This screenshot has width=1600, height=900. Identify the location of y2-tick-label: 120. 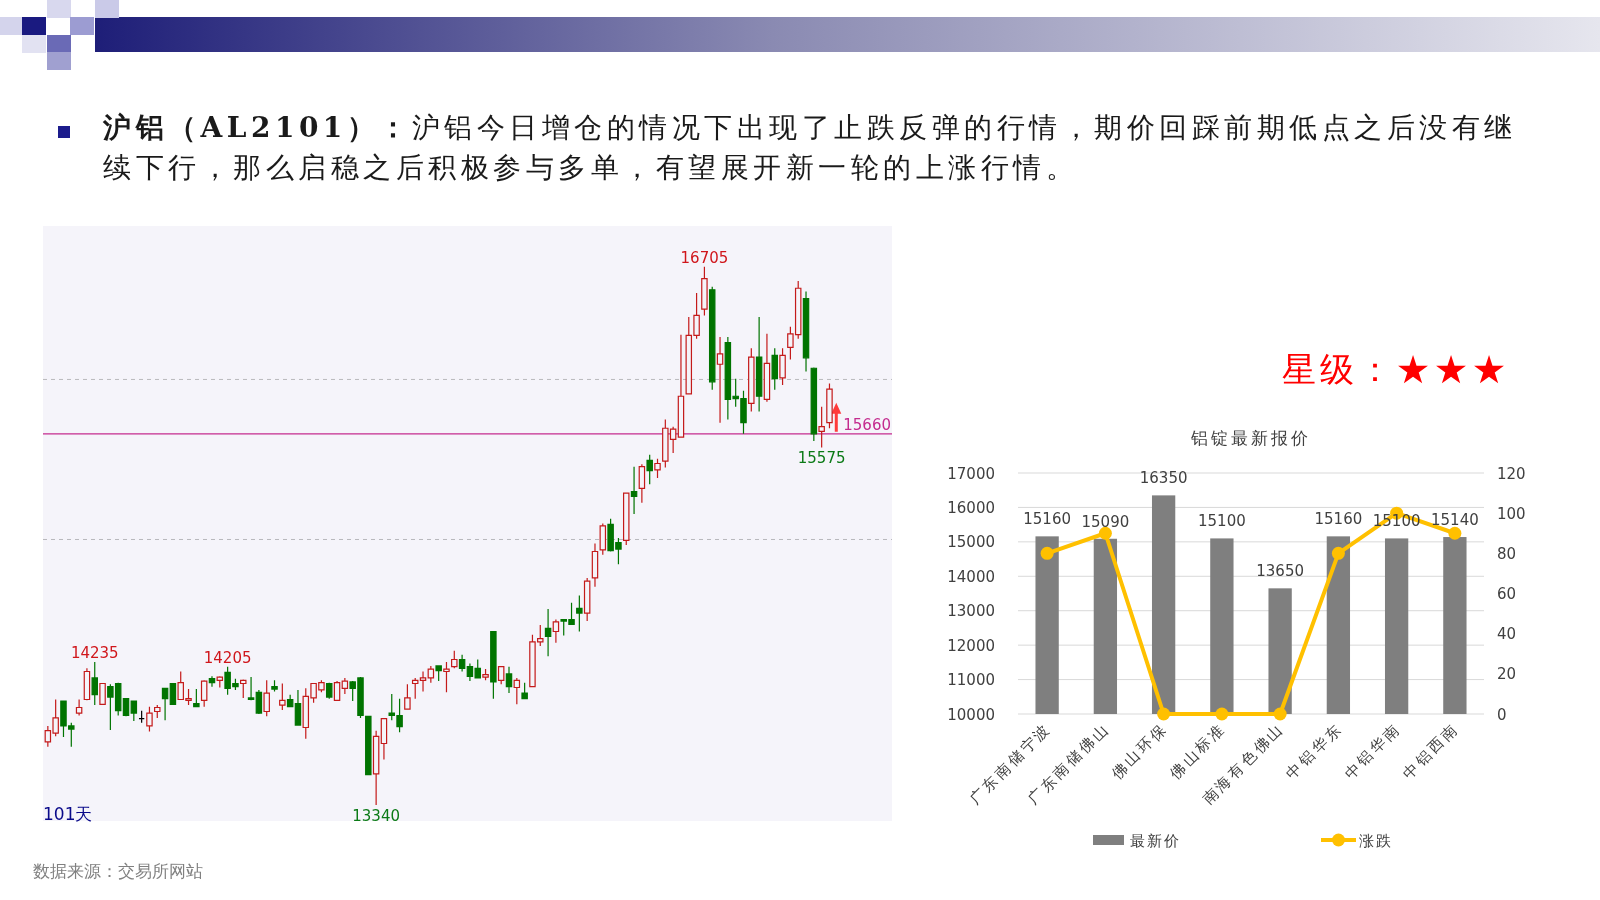
(1511, 473).